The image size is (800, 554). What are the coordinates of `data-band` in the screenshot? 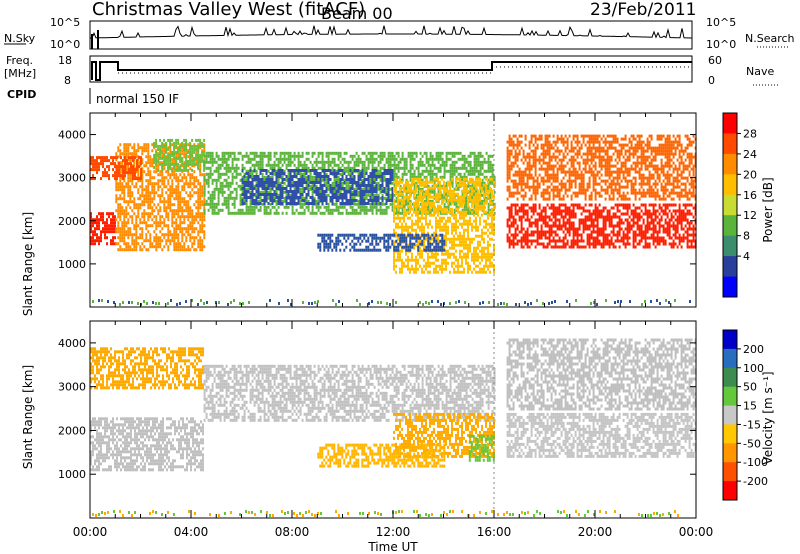 It's located at (116, 168).